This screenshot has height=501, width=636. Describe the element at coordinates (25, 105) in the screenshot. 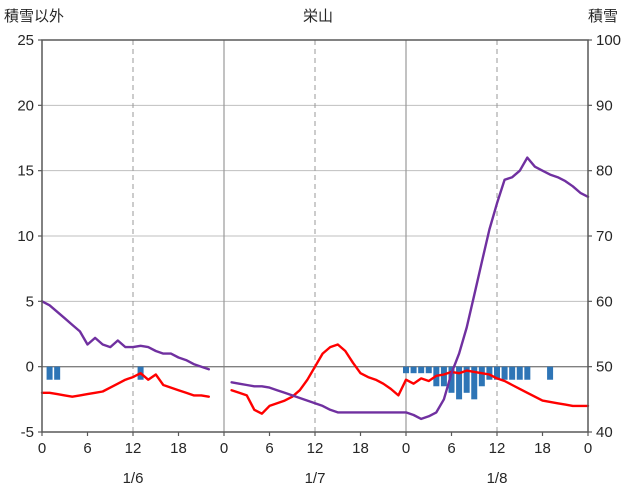

I see `left-tick-label: 20` at that location.